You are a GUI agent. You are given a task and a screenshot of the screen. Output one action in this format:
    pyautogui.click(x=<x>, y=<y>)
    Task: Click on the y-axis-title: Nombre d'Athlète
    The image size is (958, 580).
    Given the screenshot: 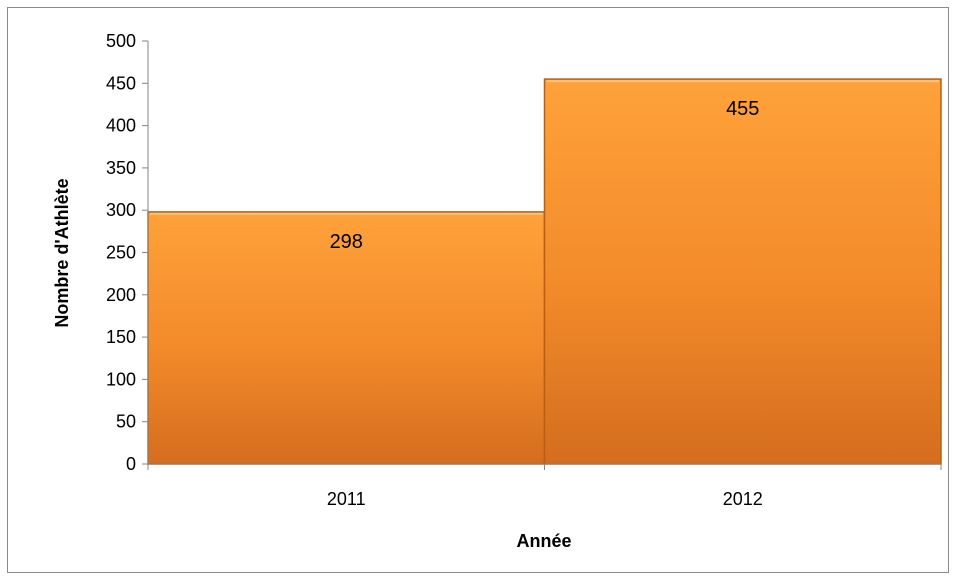 What is the action you would take?
    pyautogui.click(x=62, y=252)
    